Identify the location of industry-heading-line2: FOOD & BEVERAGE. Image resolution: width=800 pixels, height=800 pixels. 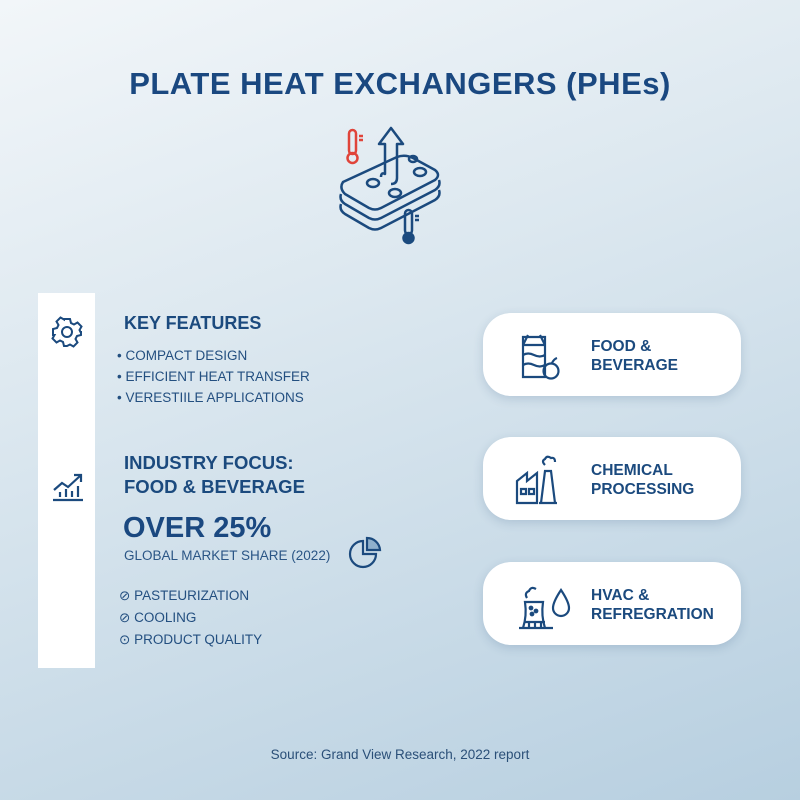
(214, 486).